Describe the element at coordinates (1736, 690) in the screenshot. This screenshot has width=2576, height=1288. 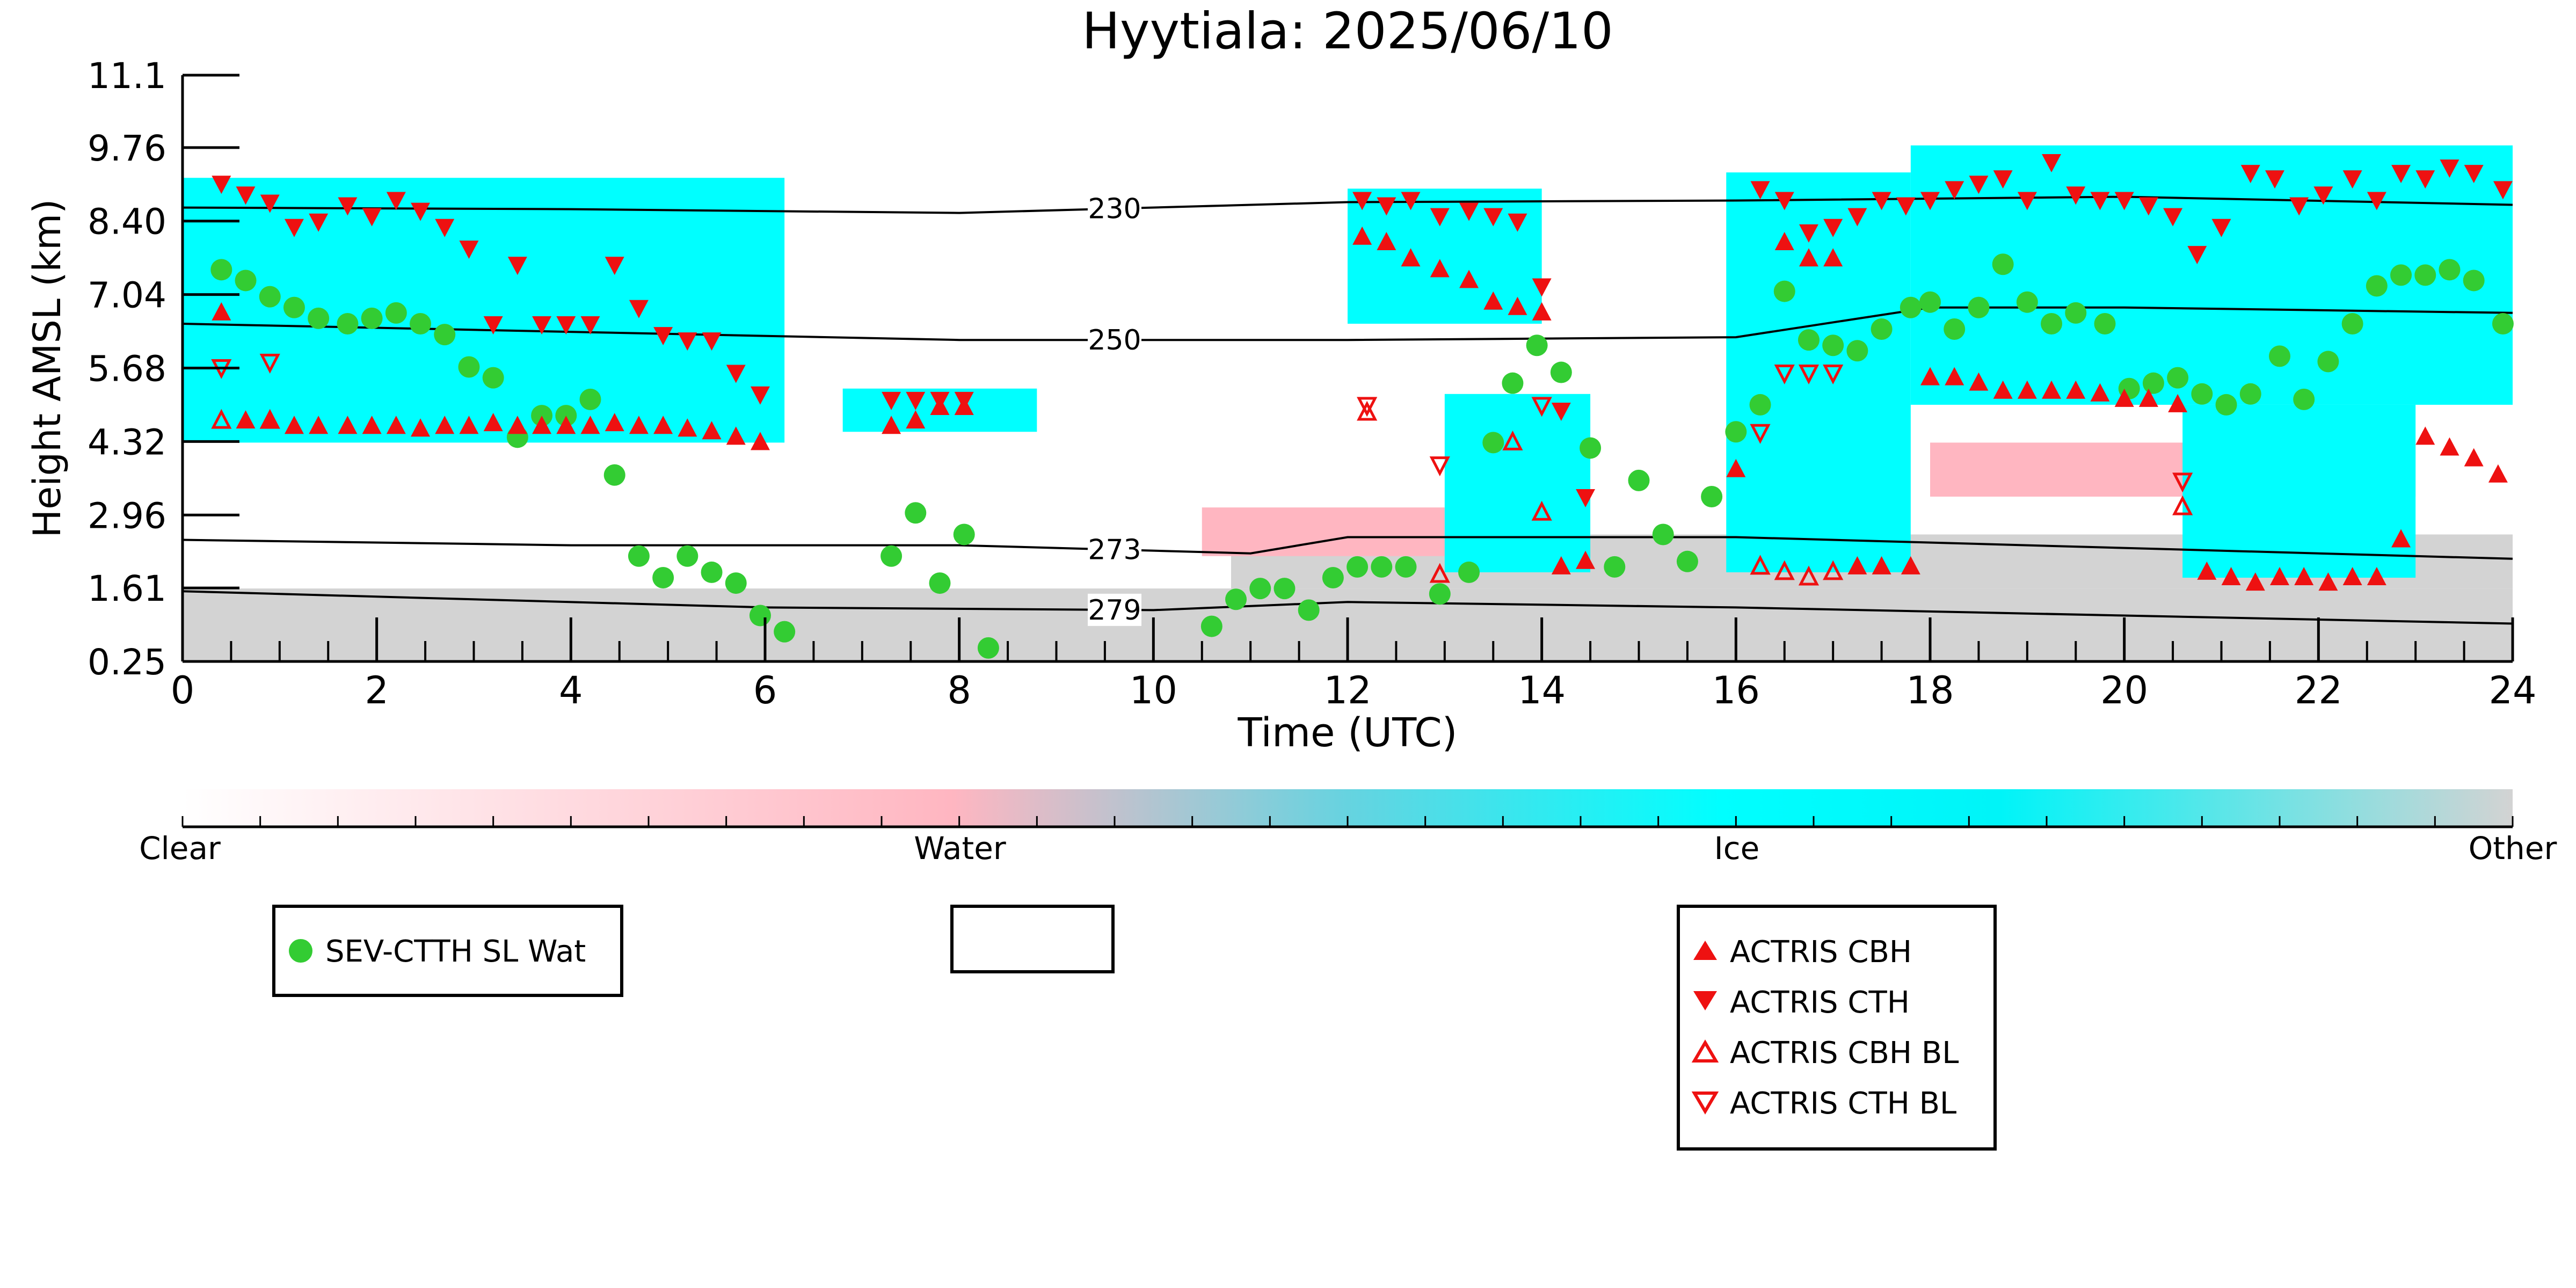
I see `x-tick-label: 16` at that location.